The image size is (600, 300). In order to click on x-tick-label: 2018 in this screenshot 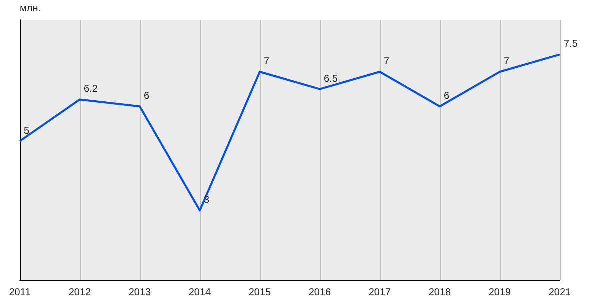, I will do `click(440, 293)`.